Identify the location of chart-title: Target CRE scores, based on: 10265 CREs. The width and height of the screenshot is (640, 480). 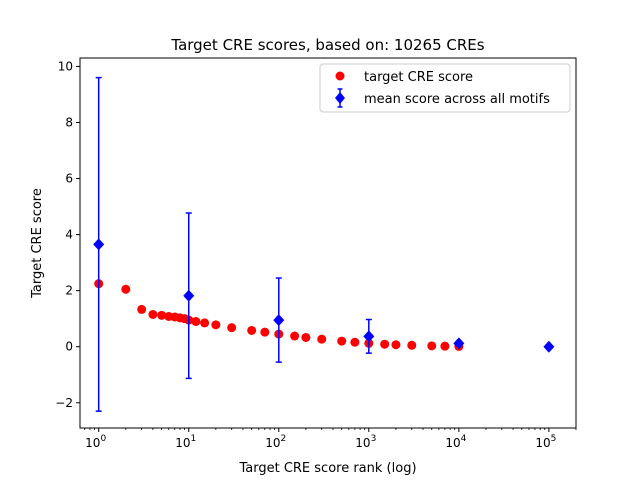
(327, 45).